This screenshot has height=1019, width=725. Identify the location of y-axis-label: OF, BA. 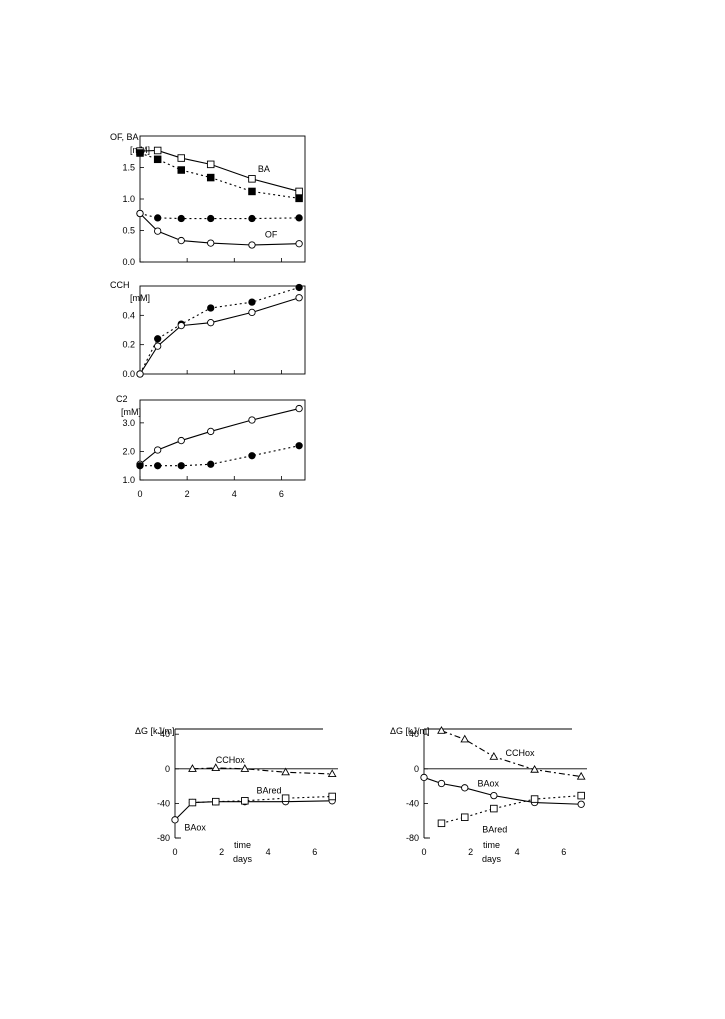
(124, 137).